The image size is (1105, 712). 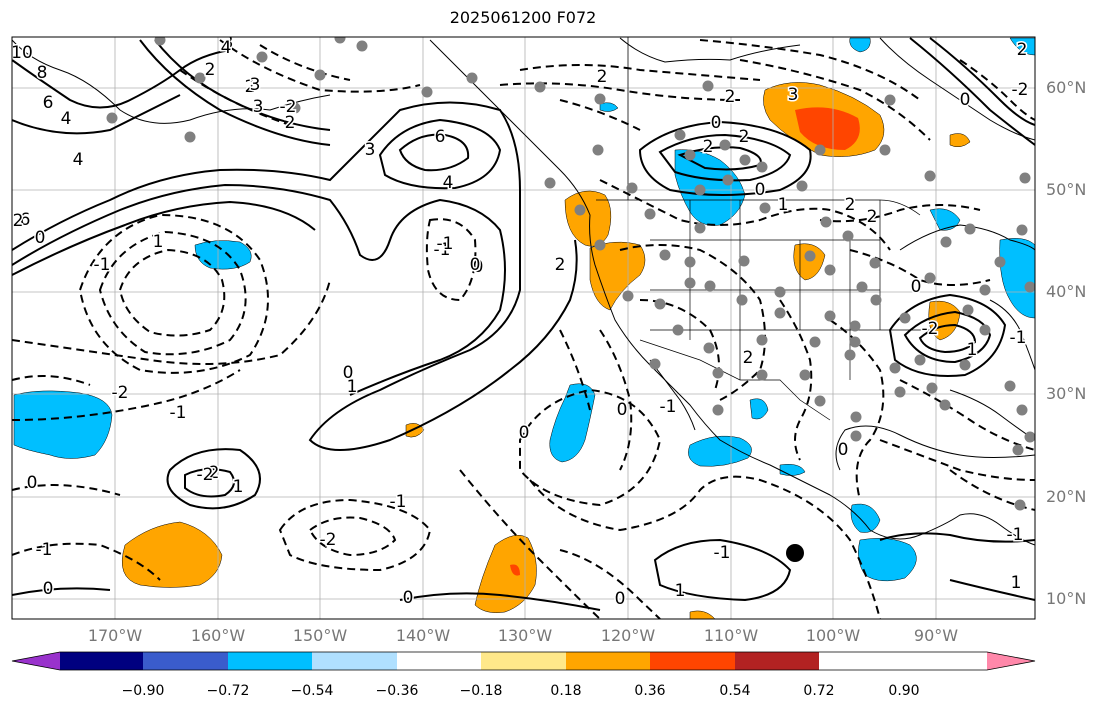 I want to click on lon-label-120w: 120°W, so click(x=628, y=635).